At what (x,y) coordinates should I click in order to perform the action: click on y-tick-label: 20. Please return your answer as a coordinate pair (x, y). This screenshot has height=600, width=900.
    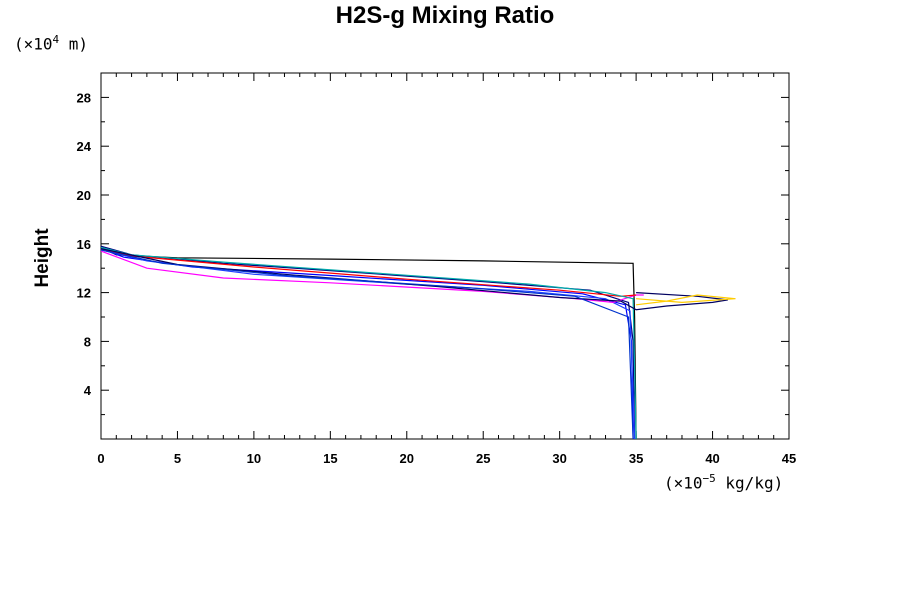
    Looking at the image, I should click on (84, 195).